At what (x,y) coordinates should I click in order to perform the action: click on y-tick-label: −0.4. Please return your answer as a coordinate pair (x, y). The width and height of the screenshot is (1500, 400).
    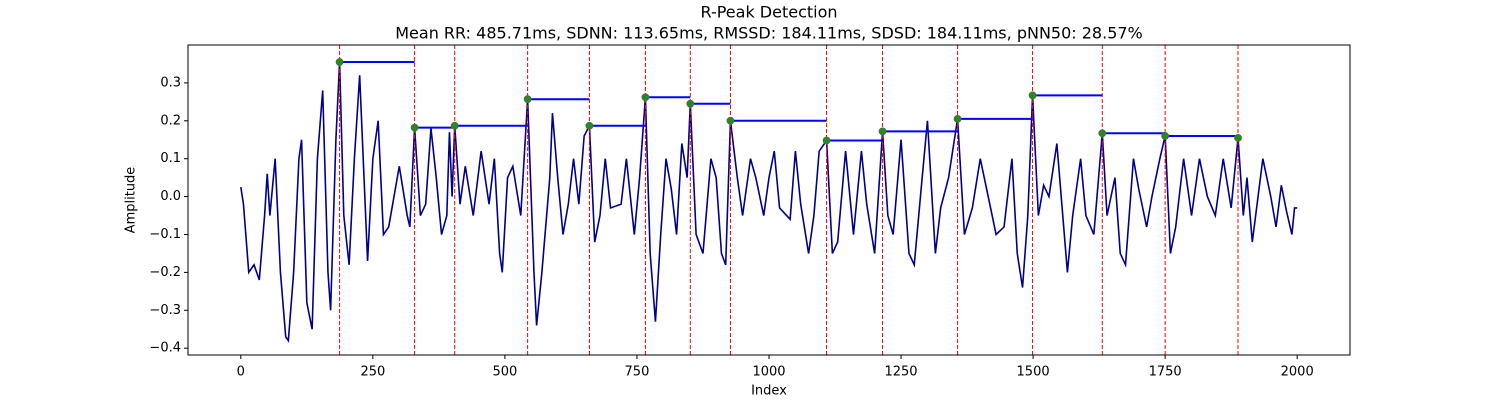
    Looking at the image, I should click on (165, 348).